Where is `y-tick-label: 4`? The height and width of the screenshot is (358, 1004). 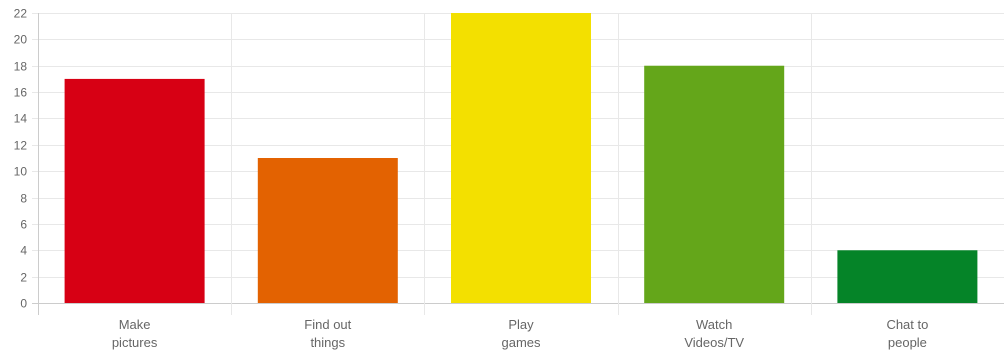
y-tick-label: 4 is located at coordinates (23, 251).